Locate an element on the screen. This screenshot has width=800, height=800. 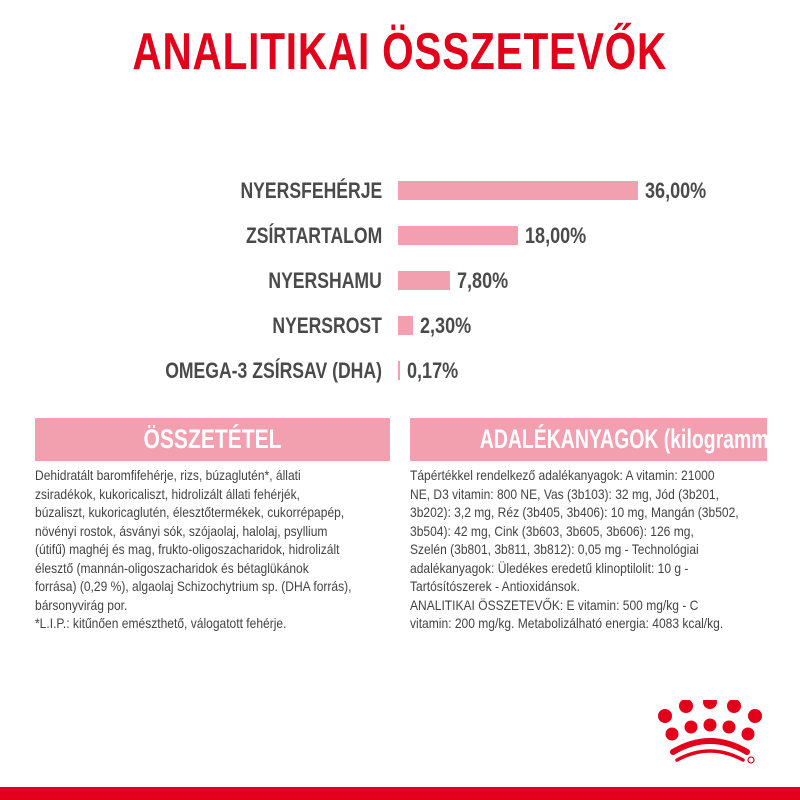
category-label: ZSÍRTARTALOM is located at coordinates (313, 235).